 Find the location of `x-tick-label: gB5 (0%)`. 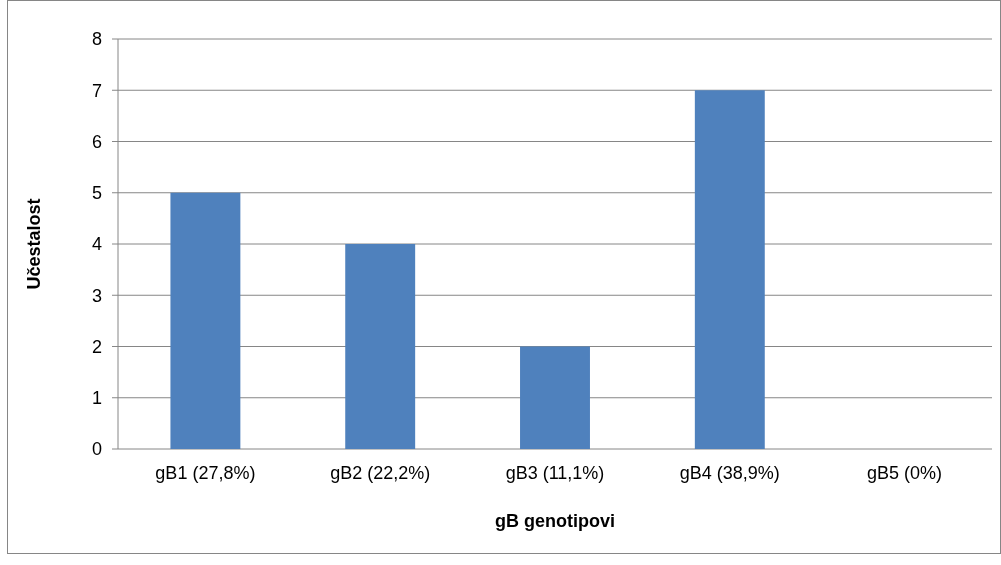

x-tick-label: gB5 (0%) is located at coordinates (905, 473).